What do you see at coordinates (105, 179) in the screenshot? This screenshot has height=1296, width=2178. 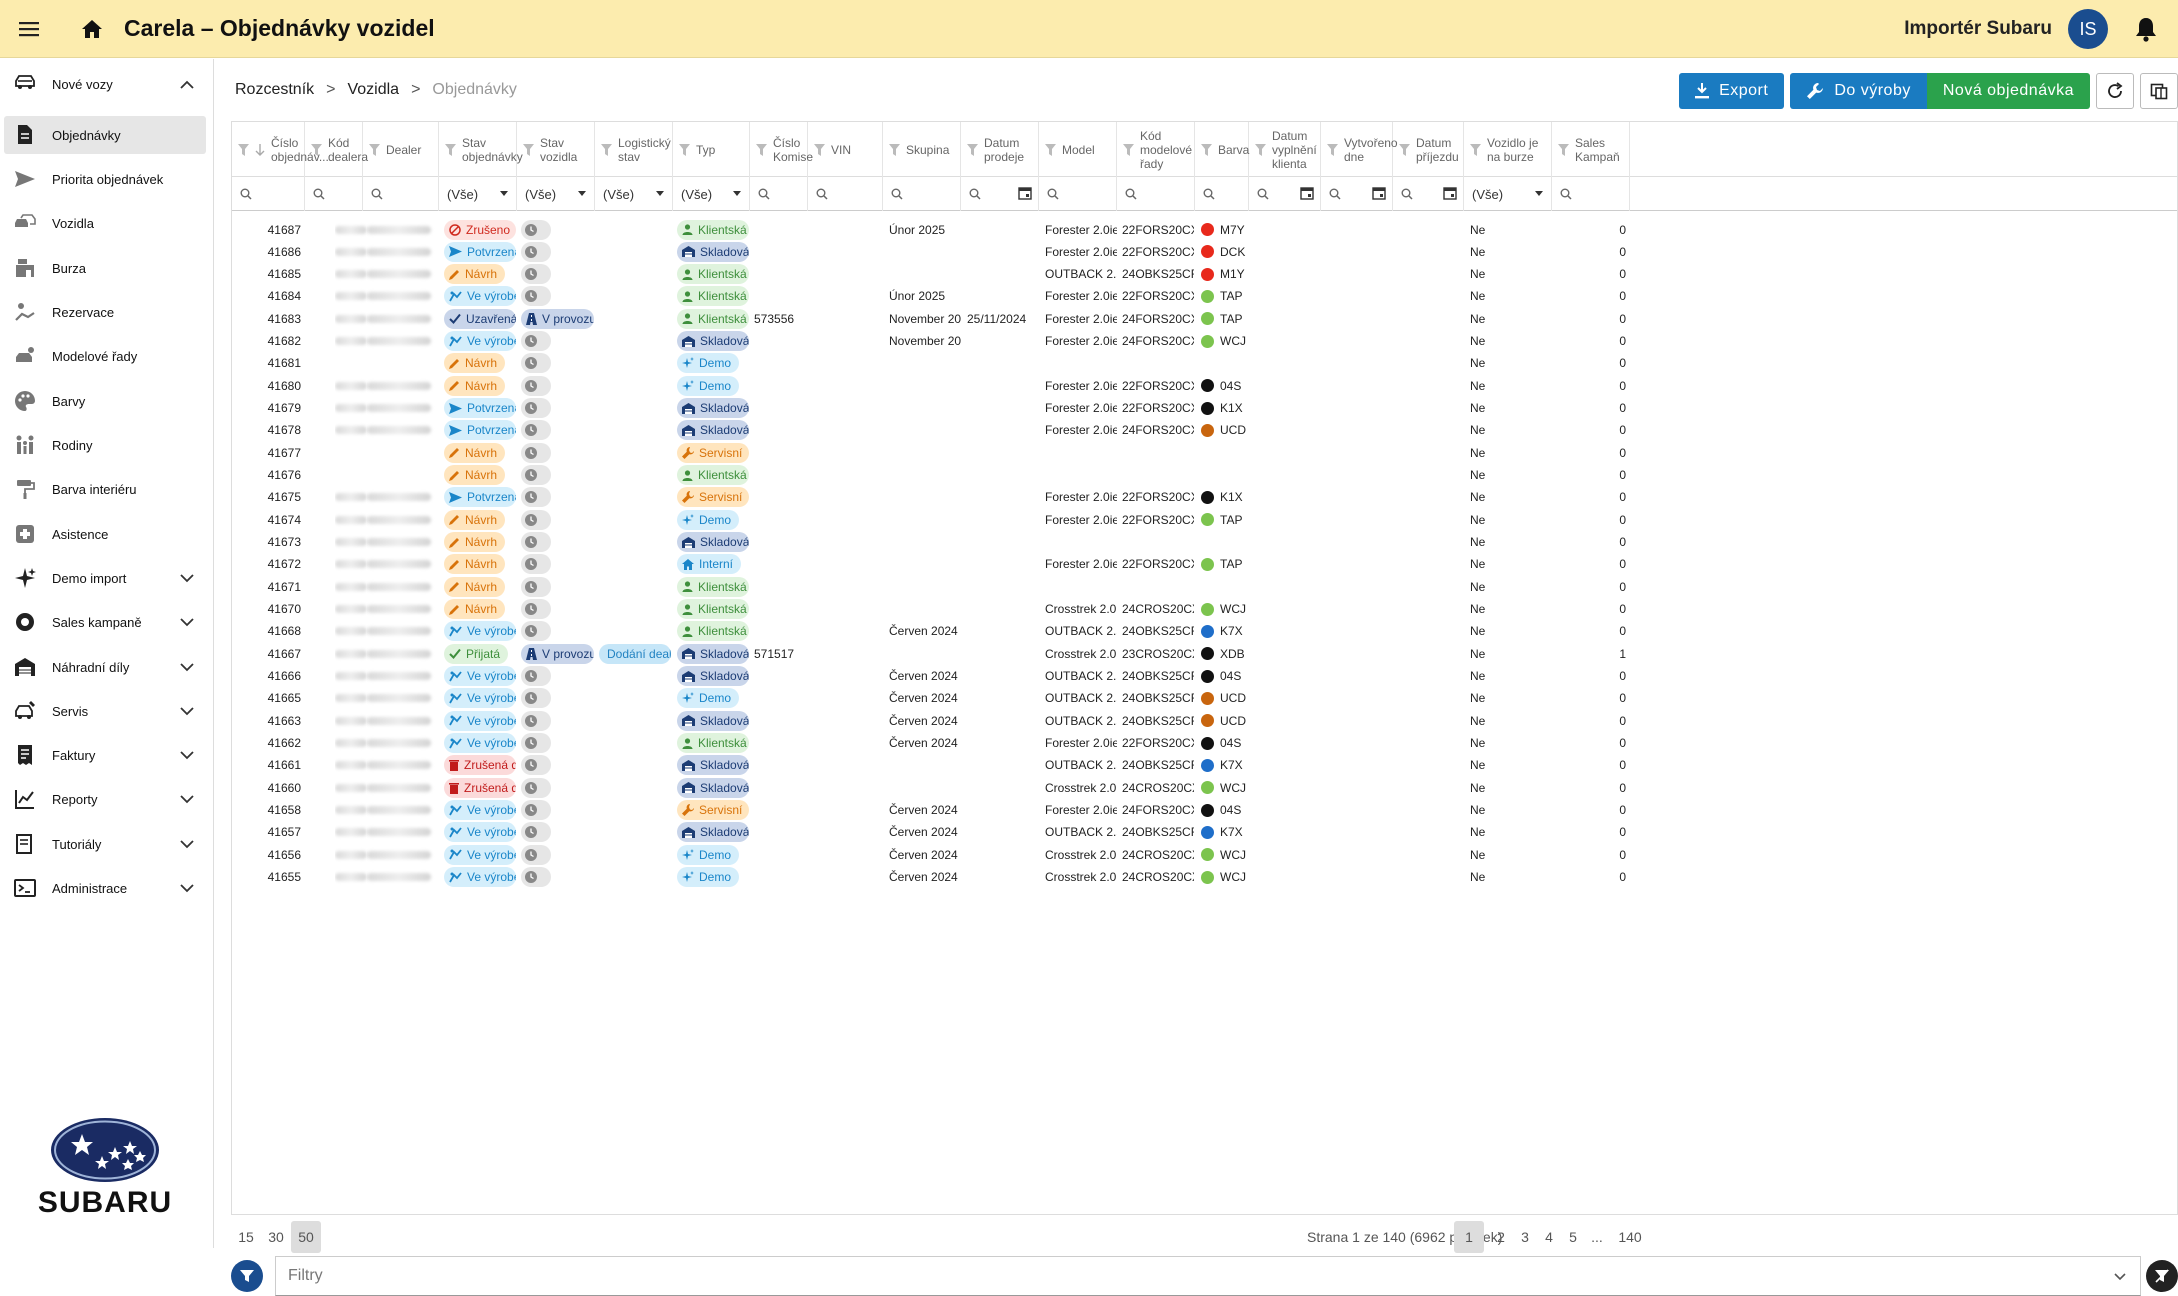 I see `sidebar-item-priorita-objedn-vek: Priorita objednávek` at bounding box center [105, 179].